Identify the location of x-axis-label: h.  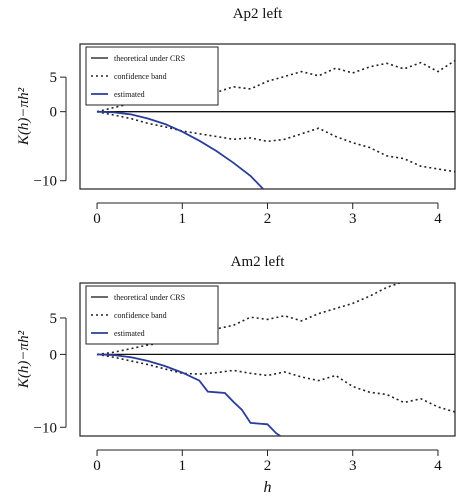
(268, 487).